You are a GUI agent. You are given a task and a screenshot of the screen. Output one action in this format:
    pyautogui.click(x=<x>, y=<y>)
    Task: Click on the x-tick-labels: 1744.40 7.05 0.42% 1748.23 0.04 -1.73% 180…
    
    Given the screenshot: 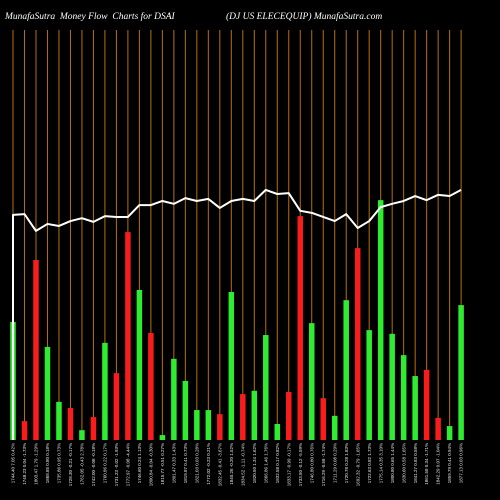 What is the action you would take?
    pyautogui.click(x=237, y=464)
    